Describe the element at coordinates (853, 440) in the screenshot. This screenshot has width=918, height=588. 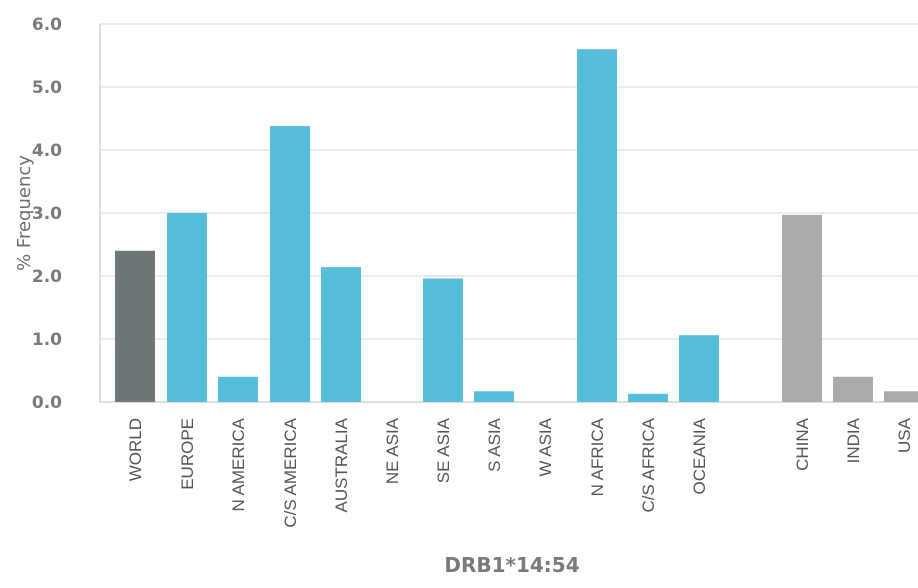
I see `x-tick-label: INDIA` at that location.